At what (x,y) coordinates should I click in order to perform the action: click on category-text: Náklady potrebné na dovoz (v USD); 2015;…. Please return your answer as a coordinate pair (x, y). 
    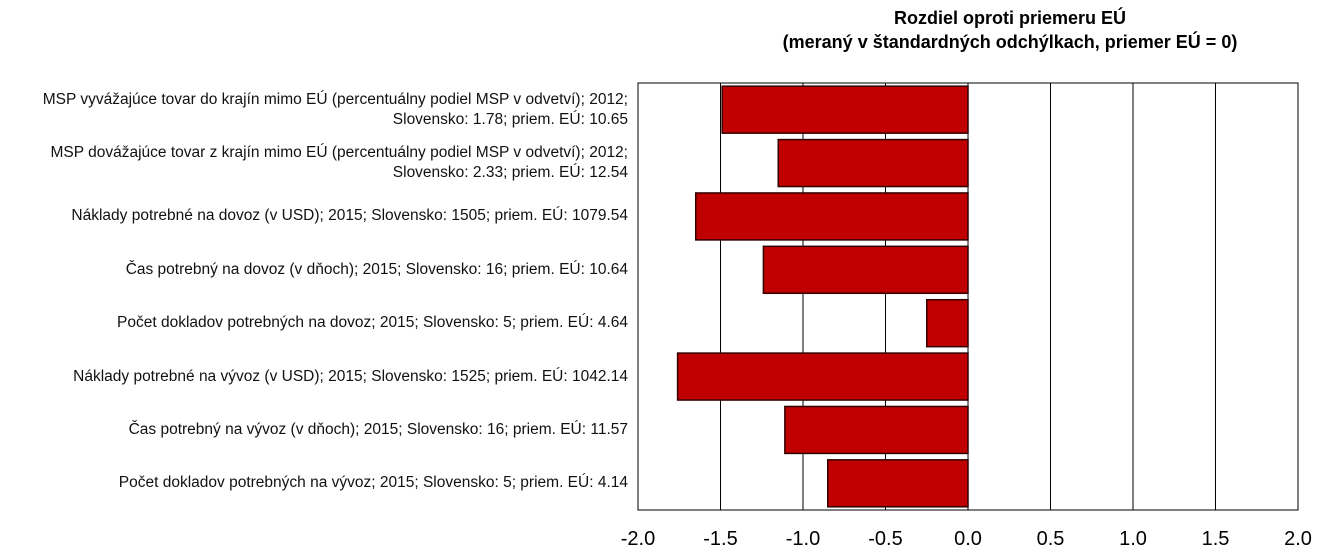
    Looking at the image, I should click on (349, 216).